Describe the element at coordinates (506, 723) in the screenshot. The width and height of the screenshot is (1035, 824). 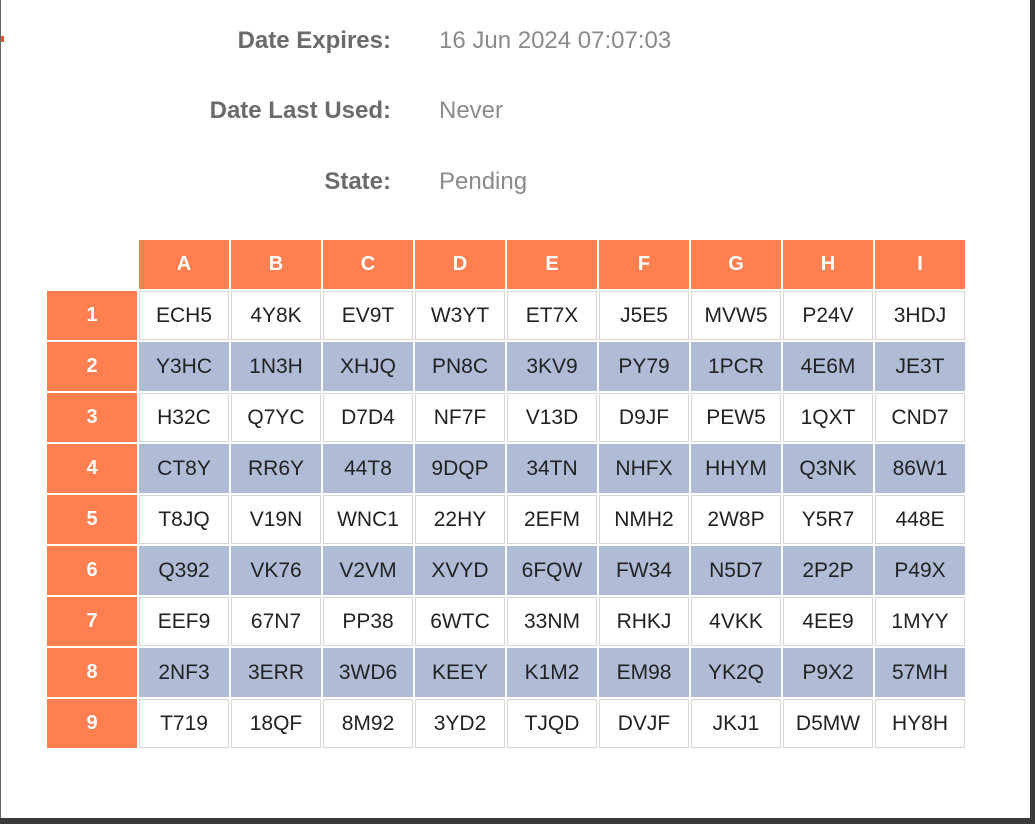
I see `grid-row-9: 9 T719 18QF 8M92 3YD2 TJQD DVJF JKJ1 D5MW HY8H` at that location.